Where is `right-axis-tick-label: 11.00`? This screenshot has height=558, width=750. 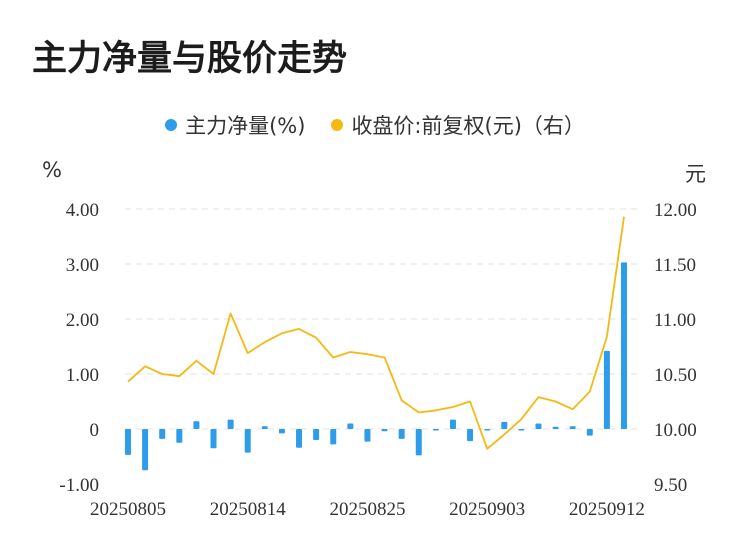
right-axis-tick-label: 11.00 is located at coordinates (675, 320).